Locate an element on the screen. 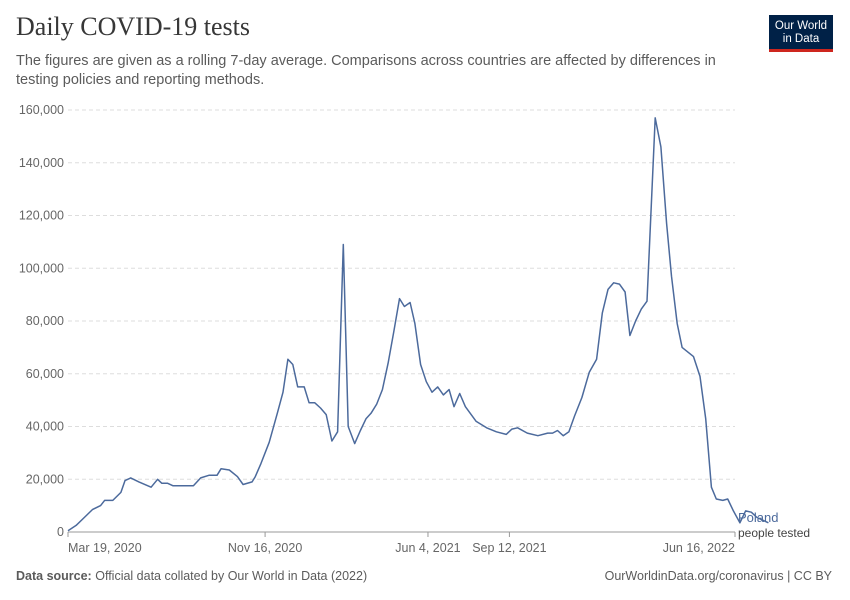 This screenshot has height=600, width=850. x-tick-label: Sep 12, 2021 is located at coordinates (509, 548).